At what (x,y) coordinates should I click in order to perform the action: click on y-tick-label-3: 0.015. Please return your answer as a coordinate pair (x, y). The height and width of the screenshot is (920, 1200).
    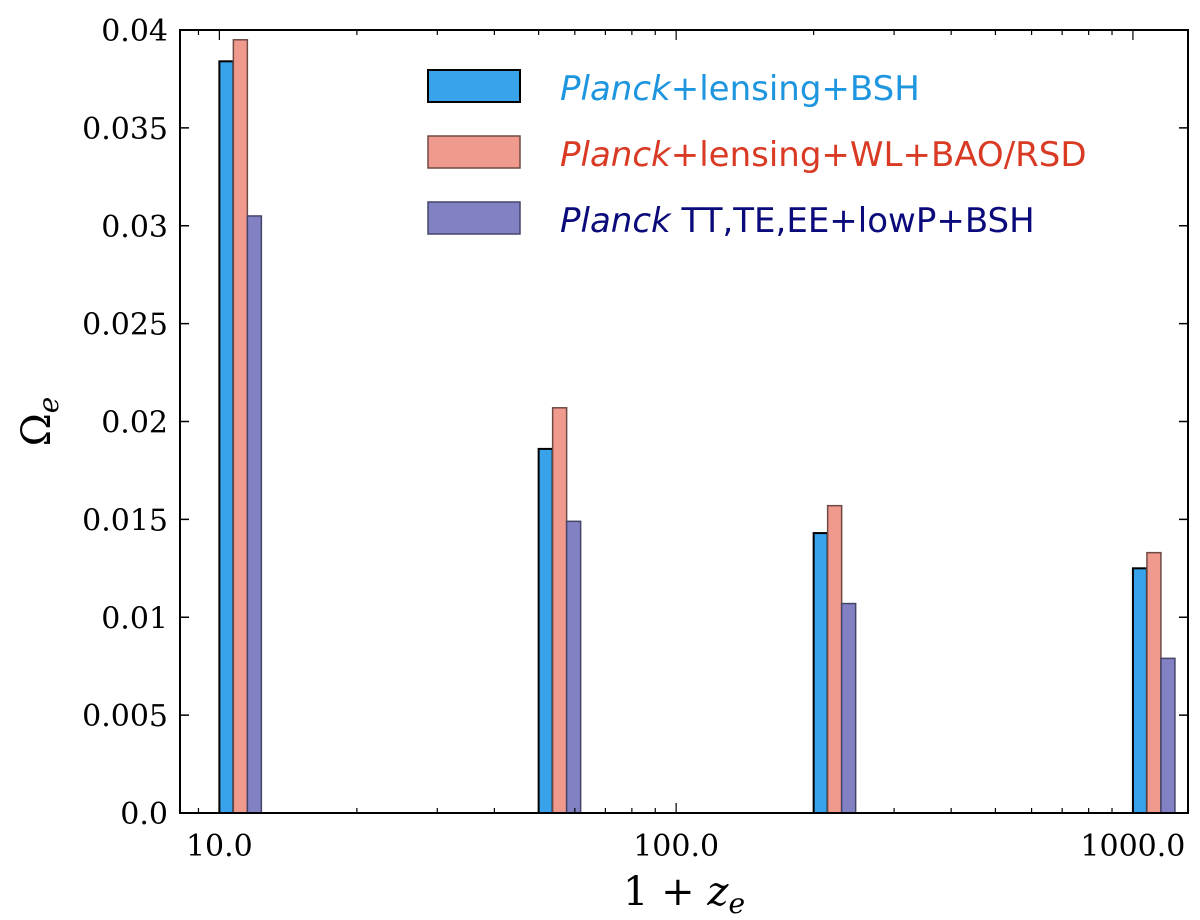
    Looking at the image, I should click on (125, 520).